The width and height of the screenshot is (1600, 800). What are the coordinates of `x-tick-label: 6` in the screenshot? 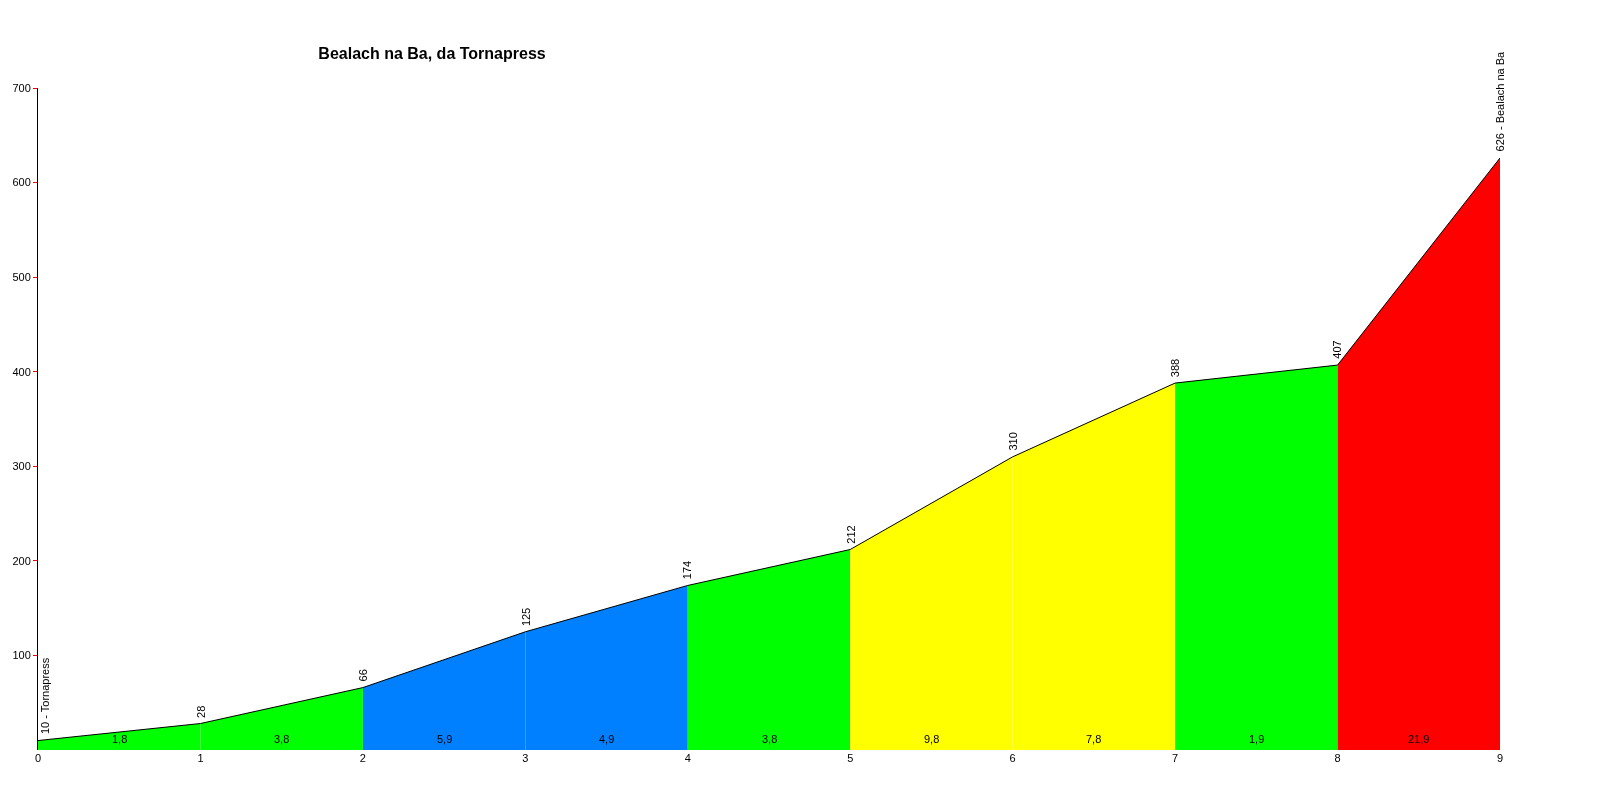 It's located at (1012, 758).